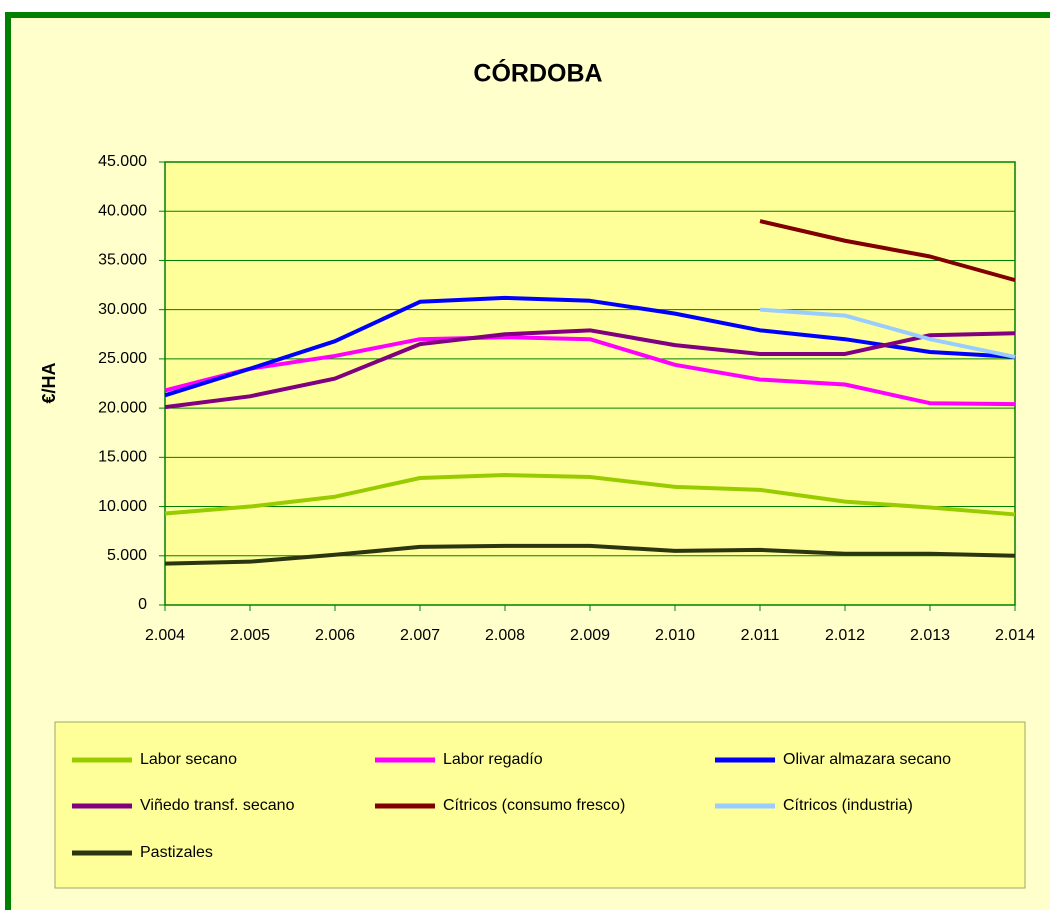 This screenshot has height=915, width=1050. What do you see at coordinates (867, 759) in the screenshot?
I see `legend-label: Olivar almazara secano` at bounding box center [867, 759].